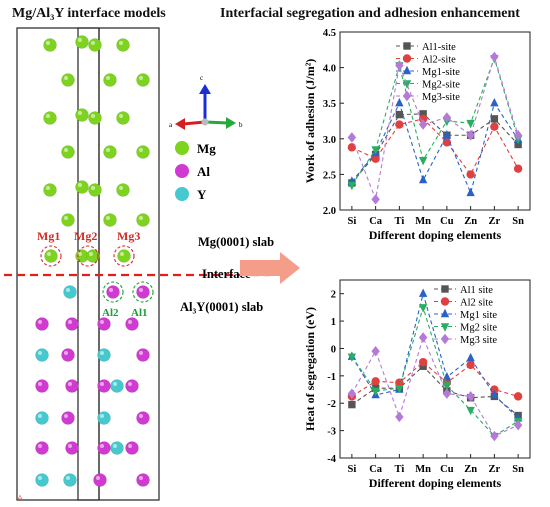 The width and height of the screenshot is (550, 507). I want to click on legend-mg-atom, so click(182, 148).